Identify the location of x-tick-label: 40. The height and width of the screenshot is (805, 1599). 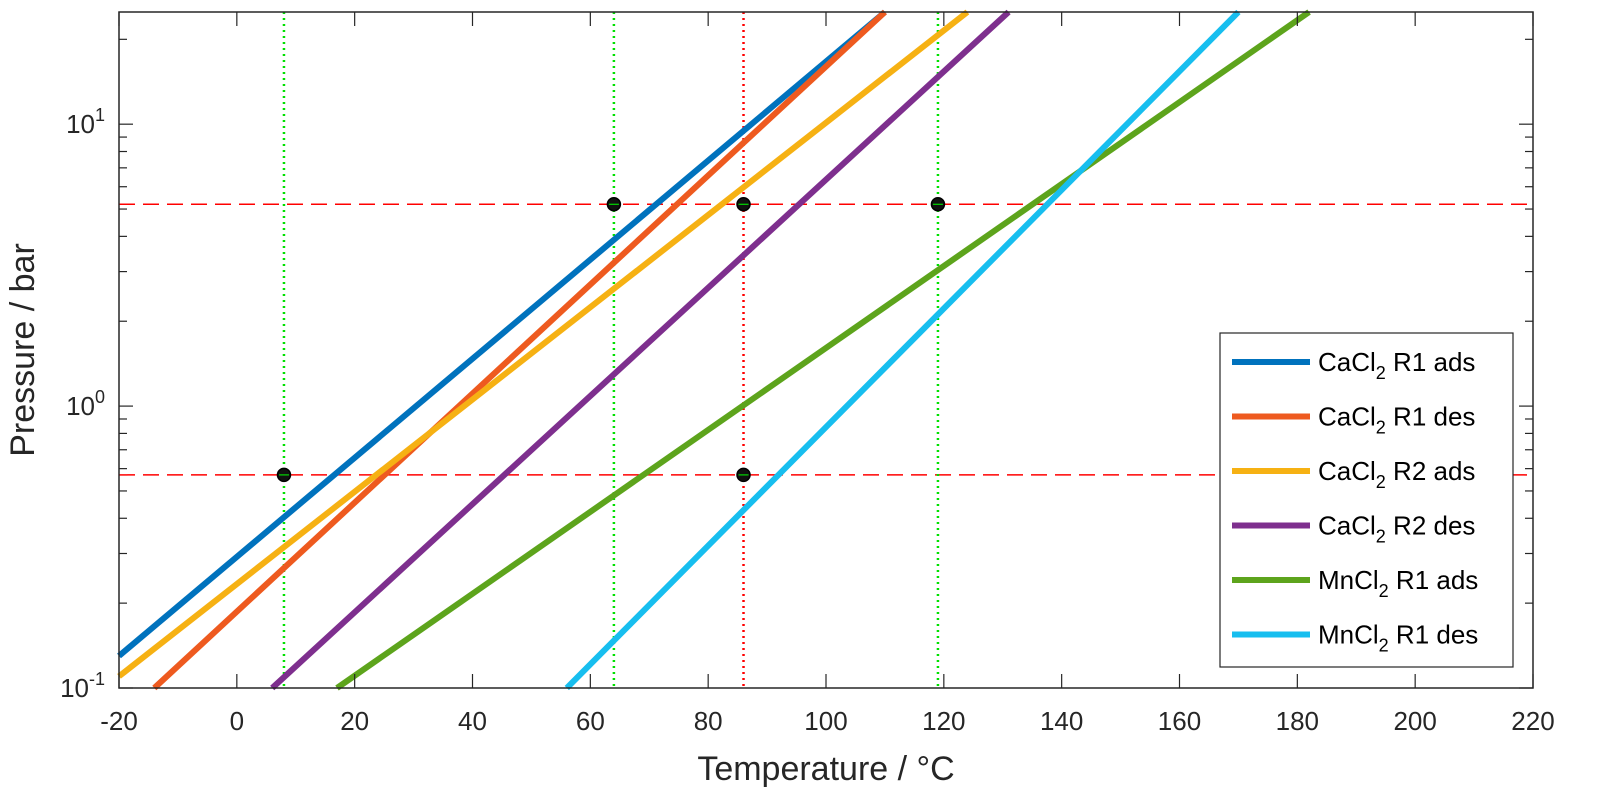
(472, 721).